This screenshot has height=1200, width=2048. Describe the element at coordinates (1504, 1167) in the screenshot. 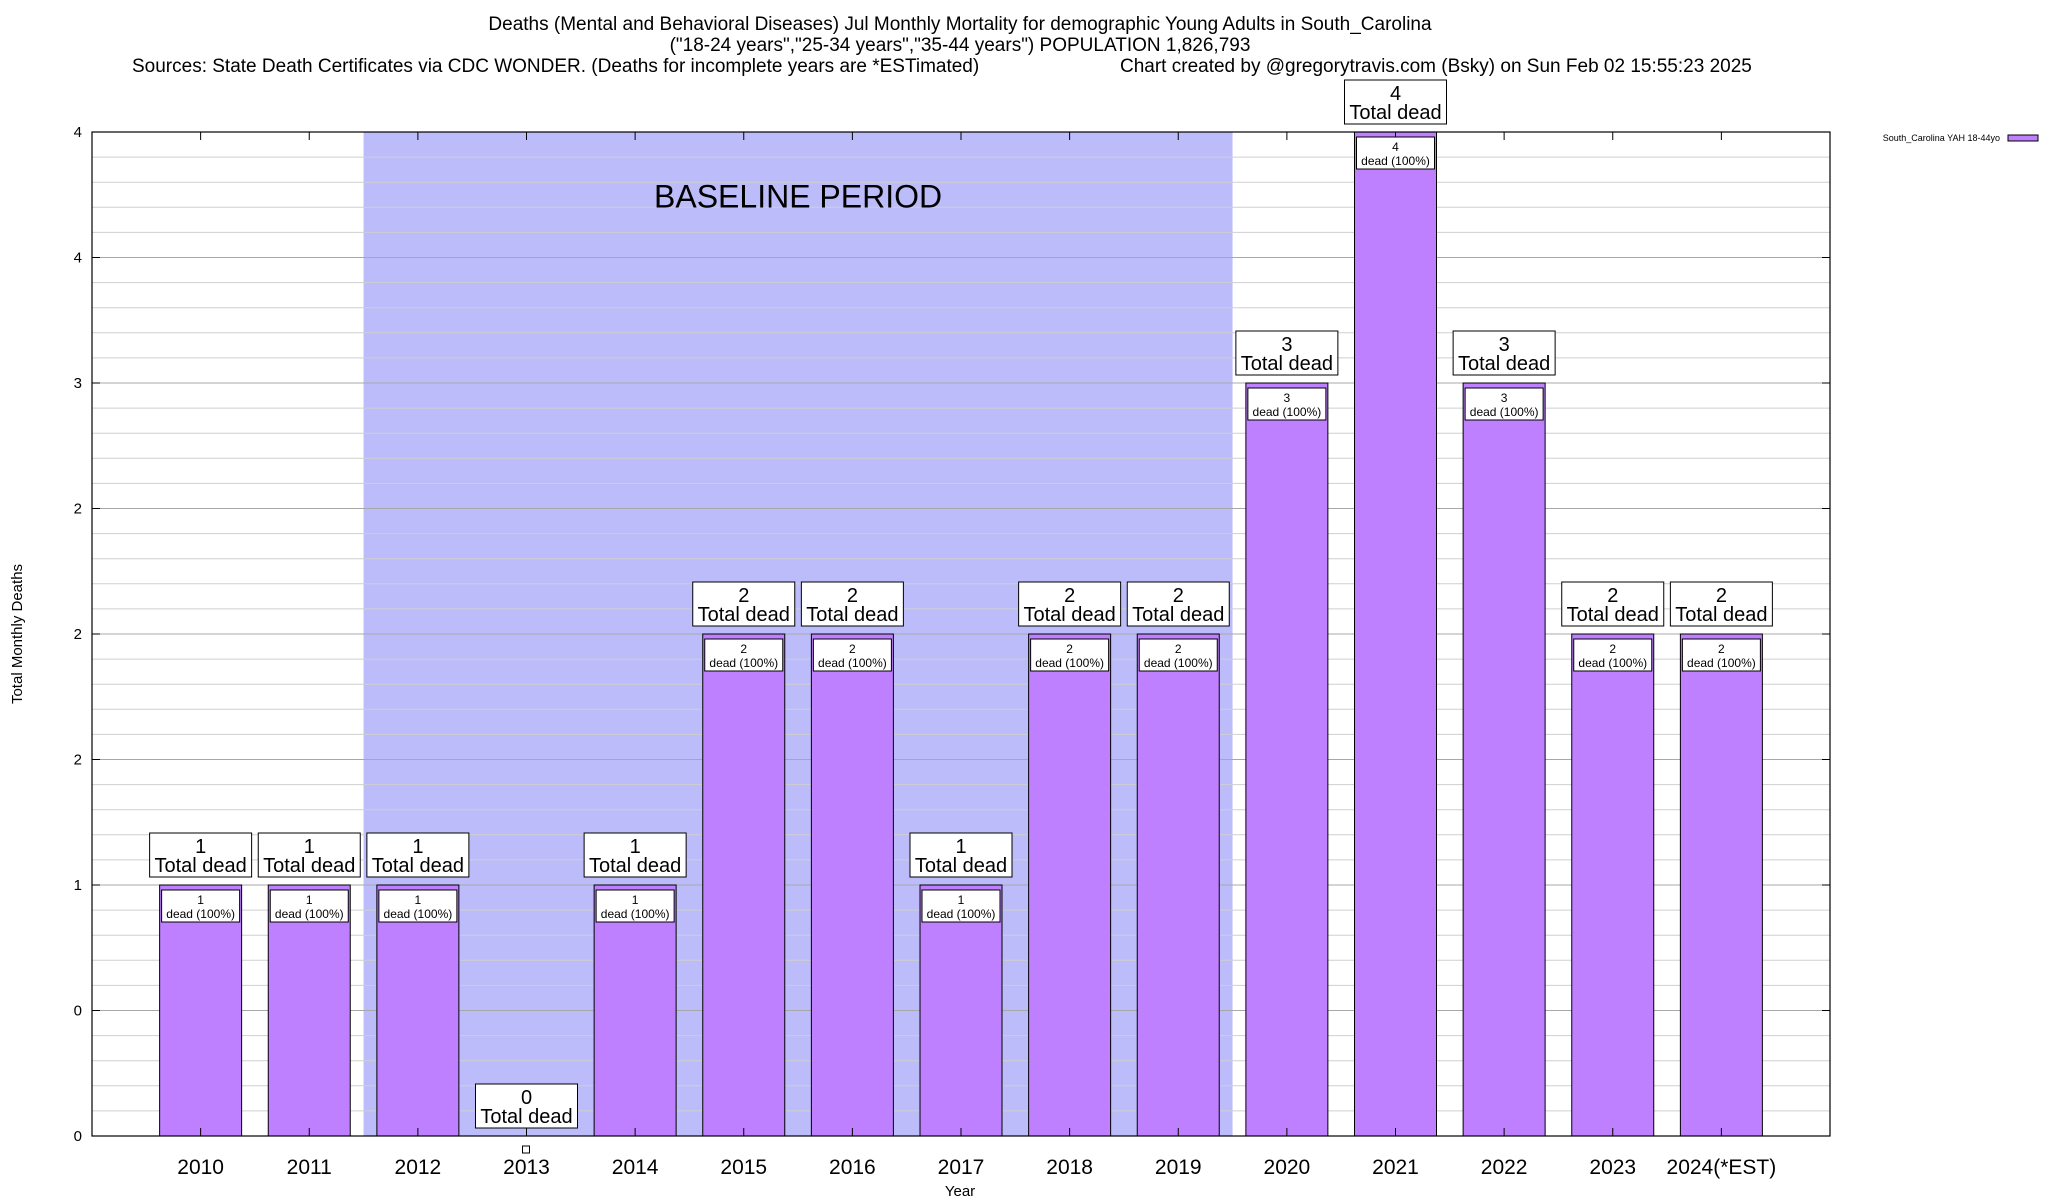

I see `x-tick-label: 2022` at that location.